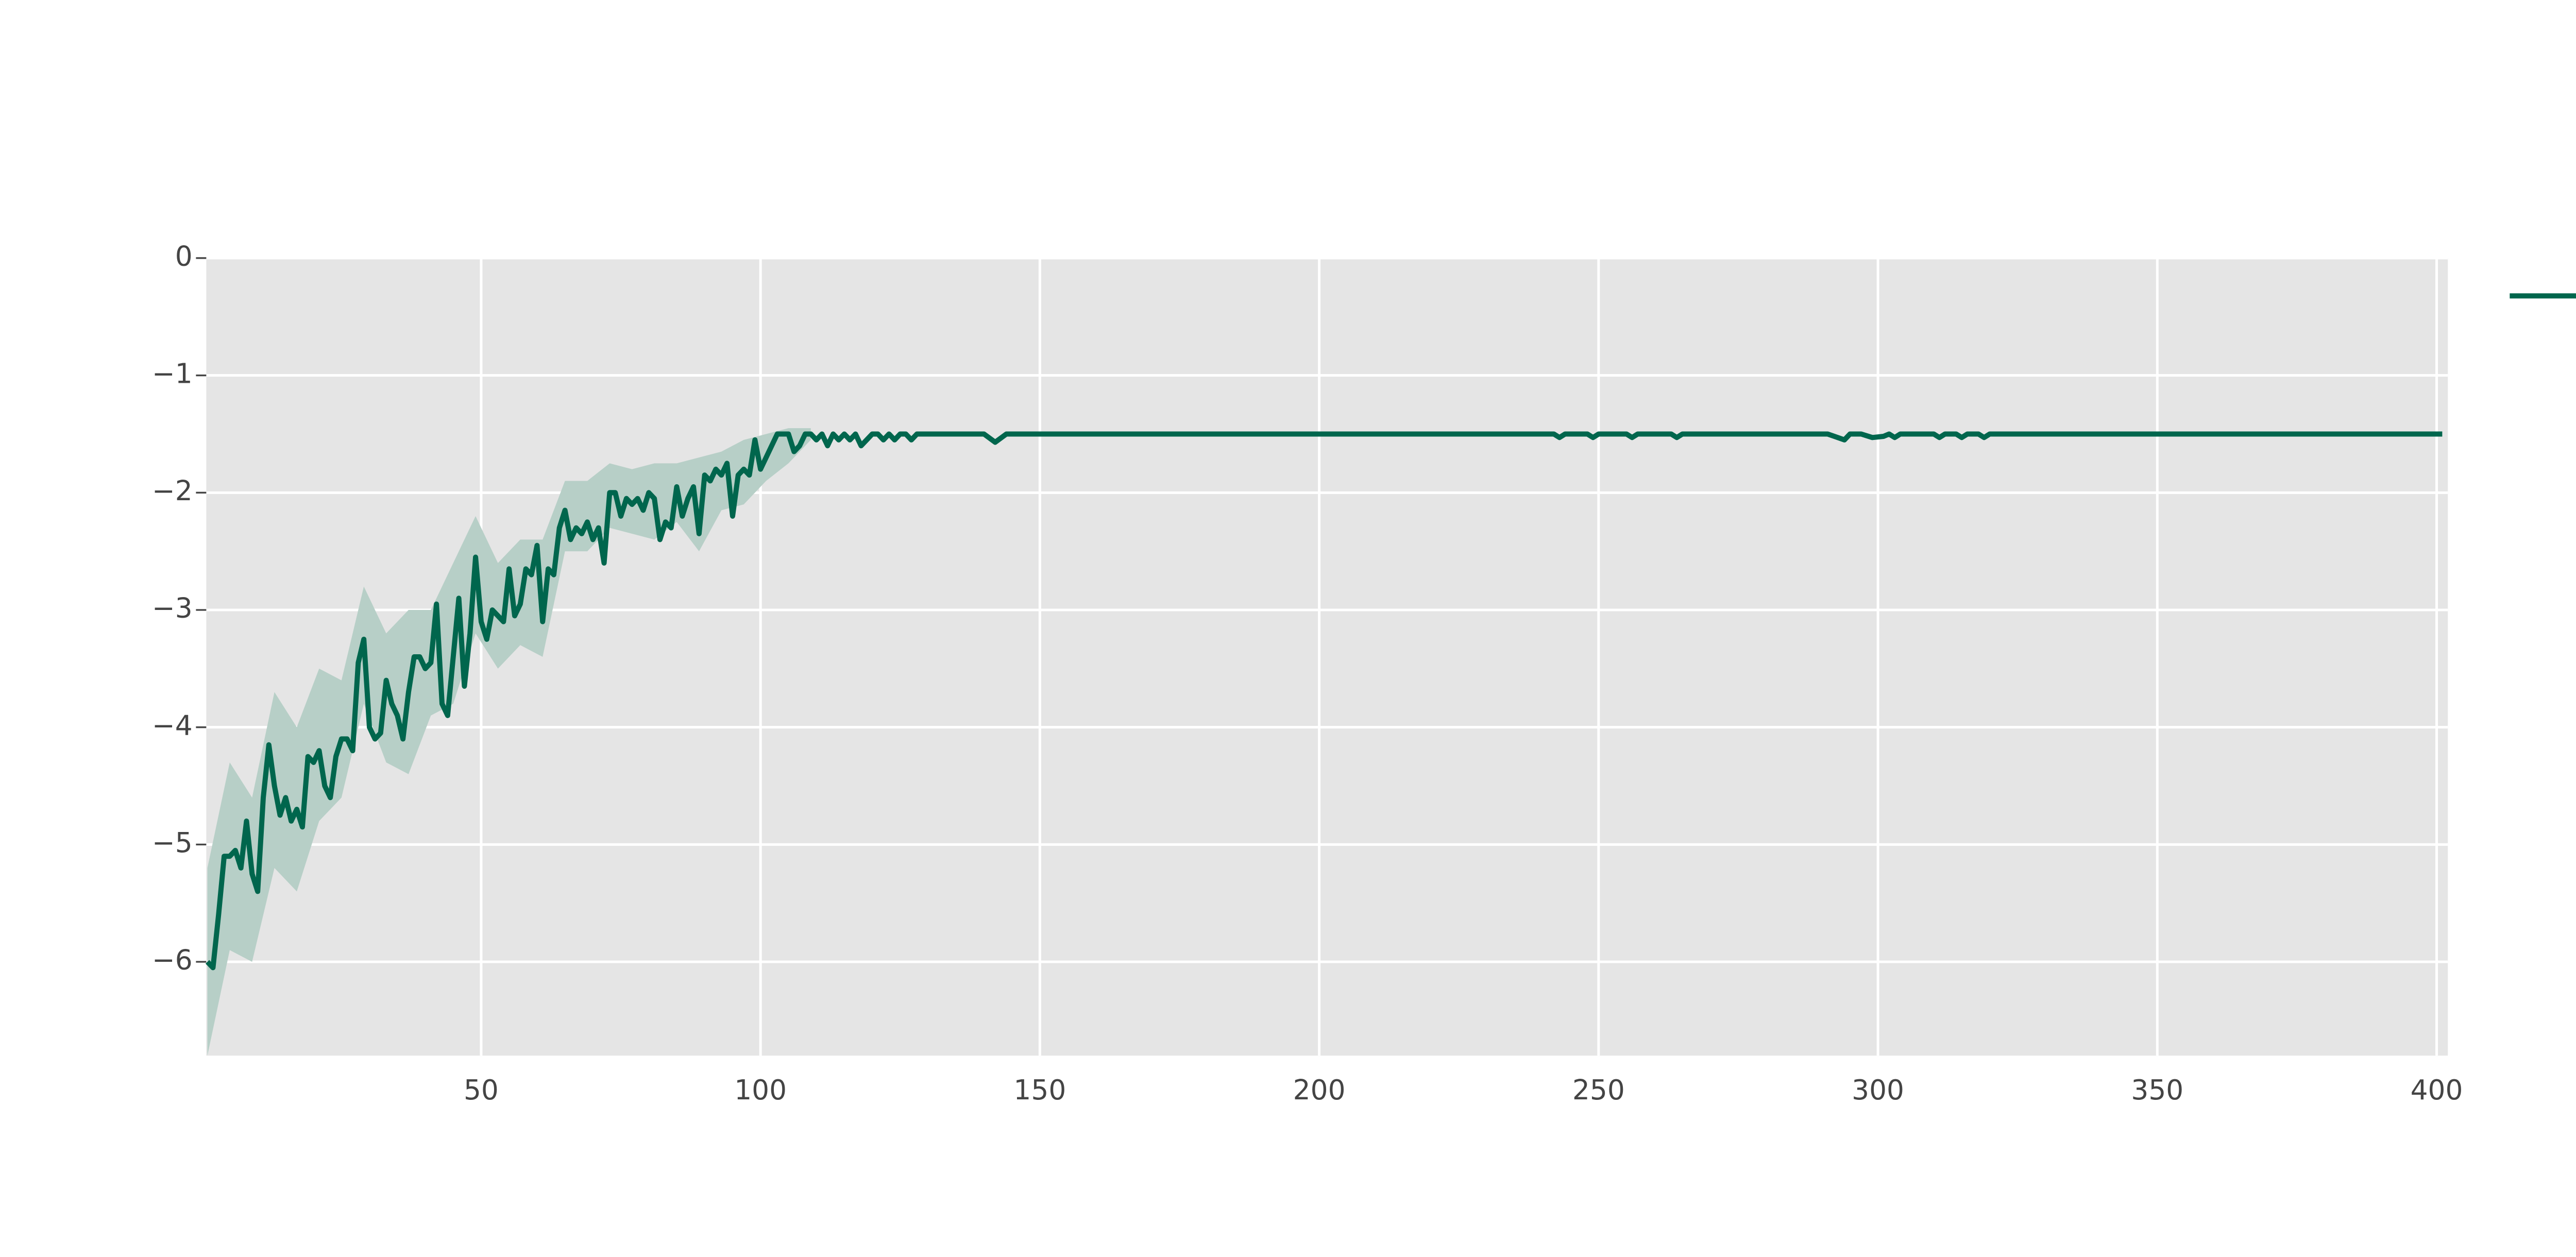  I want to click on y-tick-label: −3, so click(172, 608).